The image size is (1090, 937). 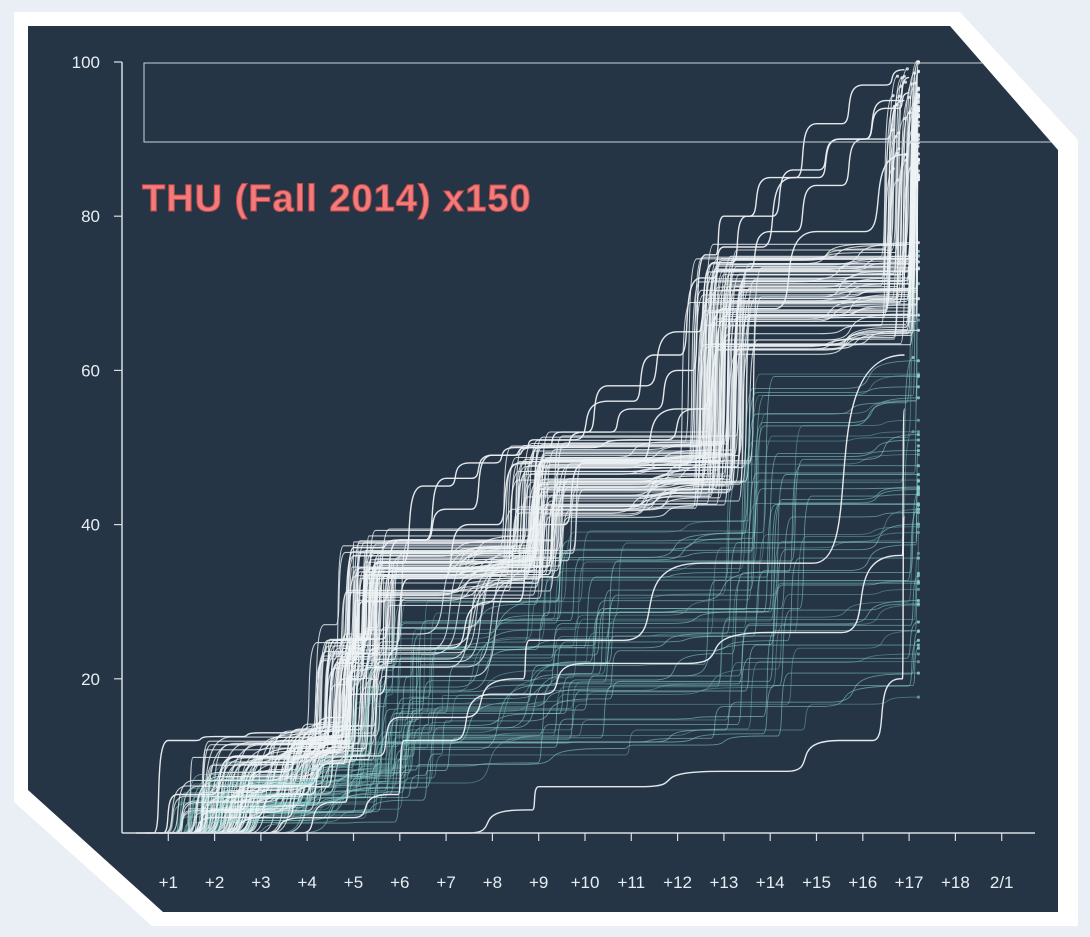 I want to click on x-tick-label: +9, so click(x=538, y=882).